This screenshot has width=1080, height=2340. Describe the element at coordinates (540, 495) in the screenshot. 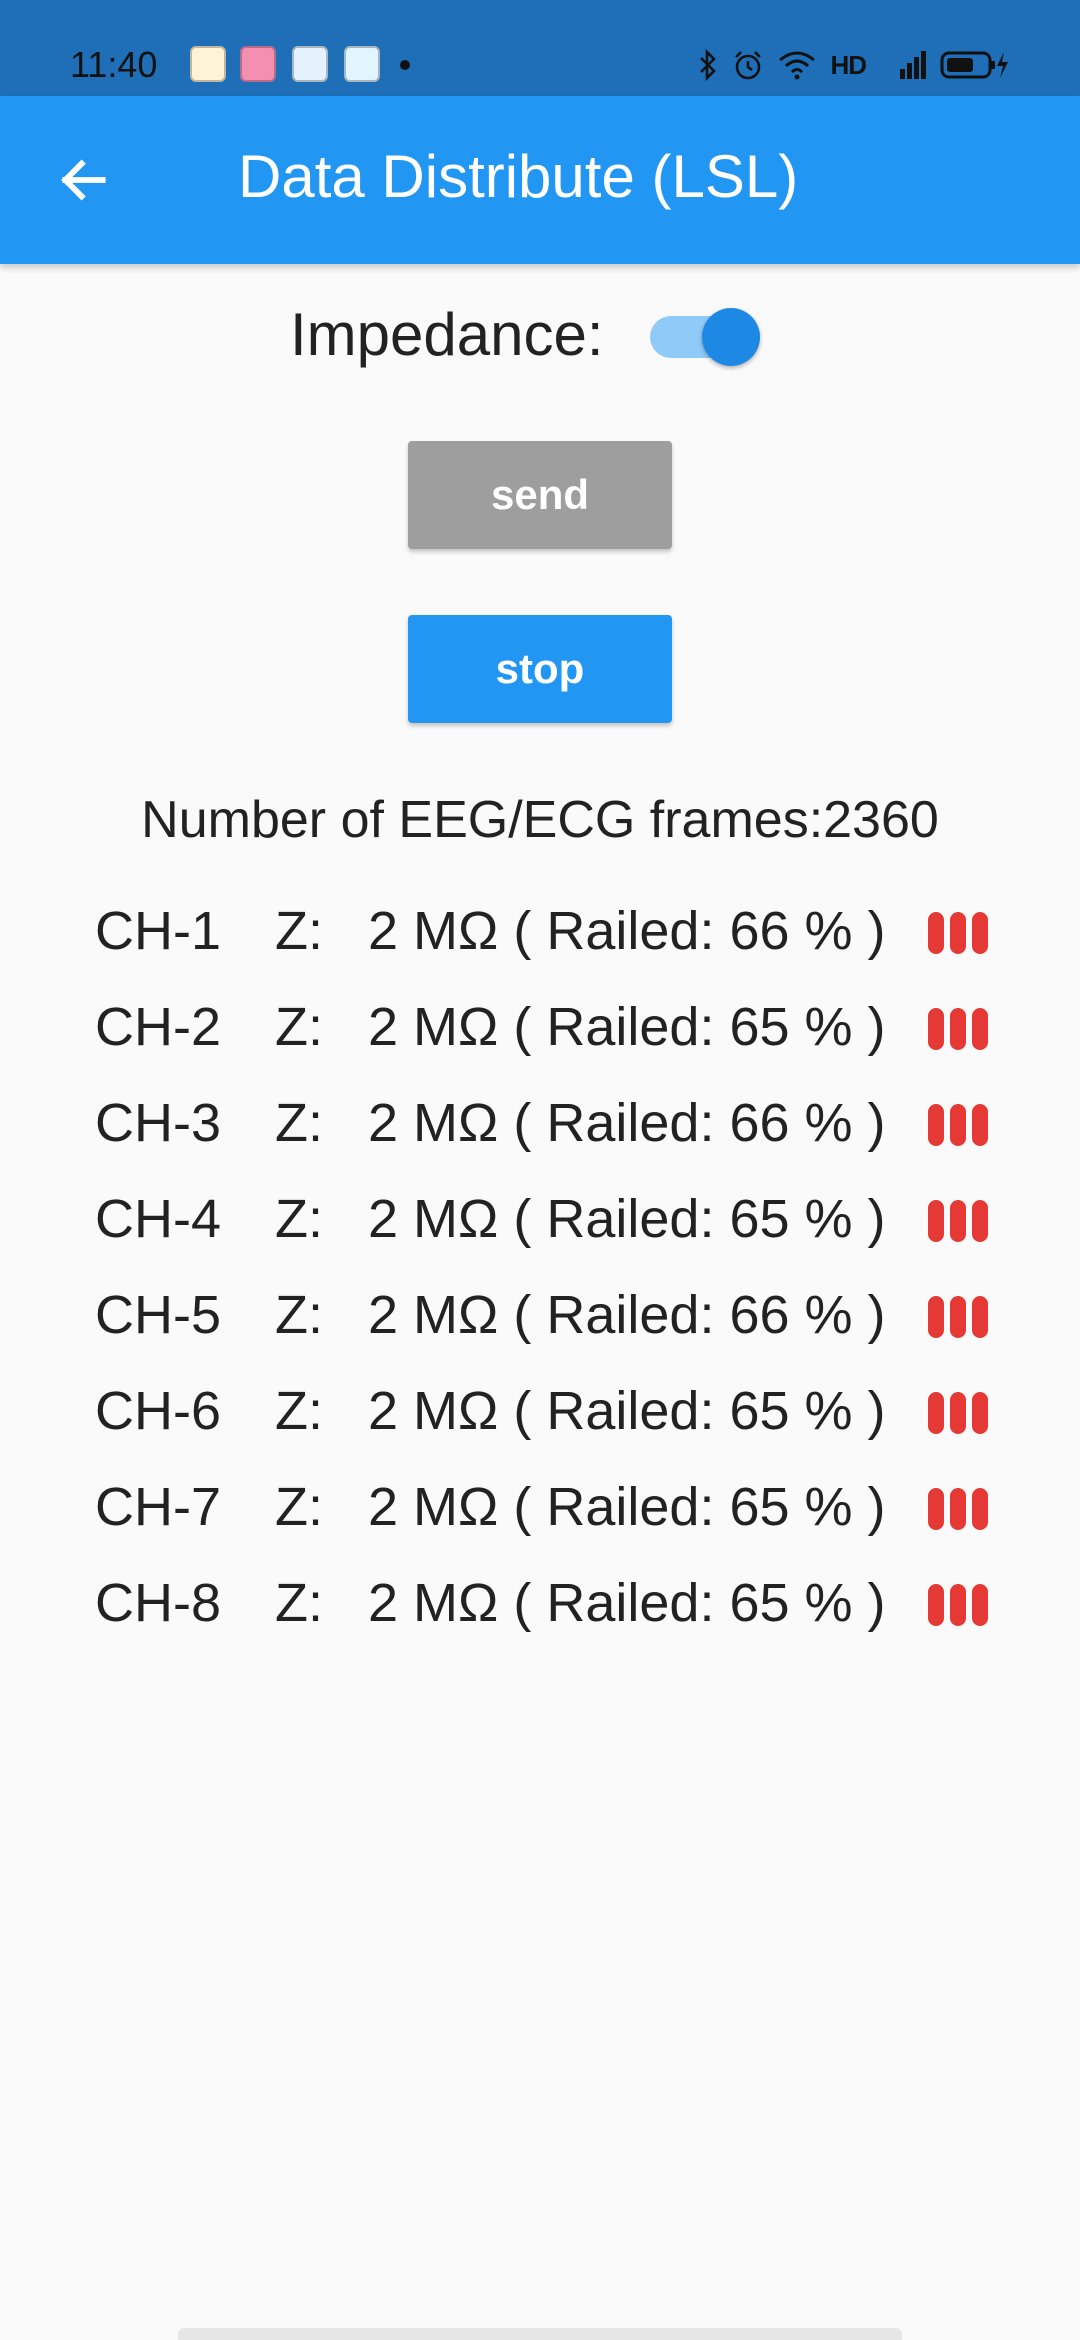

I see `send-button: send` at that location.